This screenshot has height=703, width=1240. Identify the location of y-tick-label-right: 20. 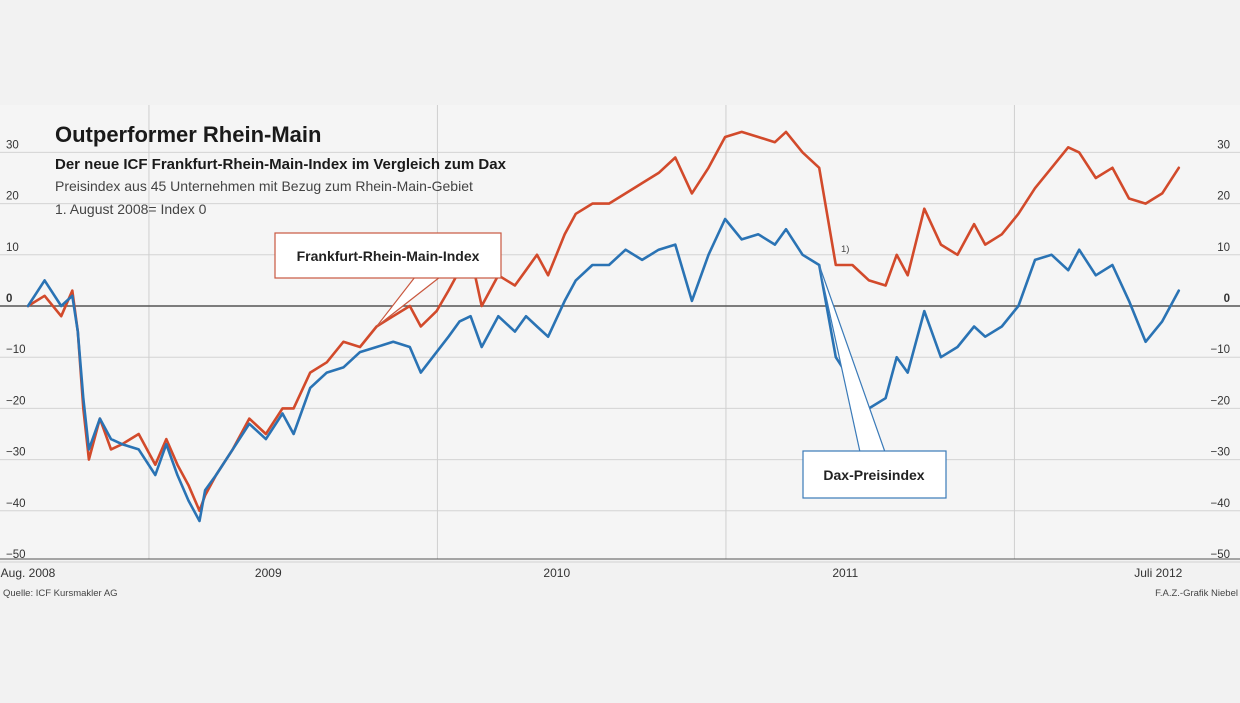
(1223, 197).